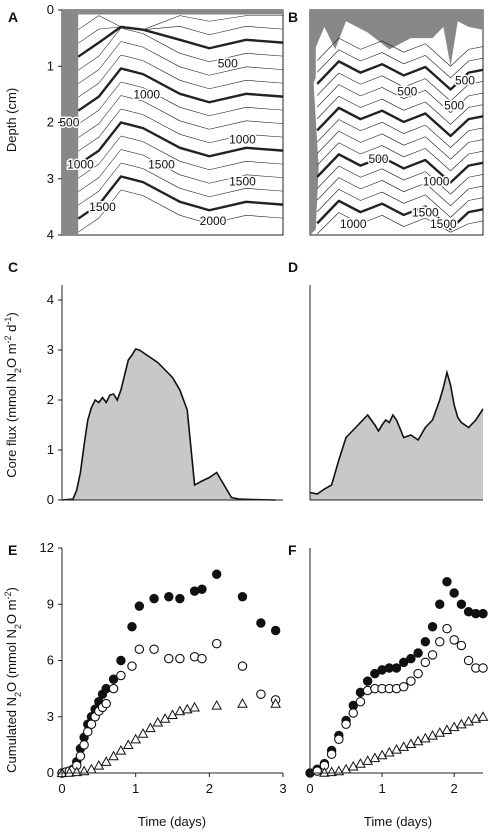 The width and height of the screenshot is (490, 835). What do you see at coordinates (50, 178) in the screenshot?
I see `y-tick-label: 3` at bounding box center [50, 178].